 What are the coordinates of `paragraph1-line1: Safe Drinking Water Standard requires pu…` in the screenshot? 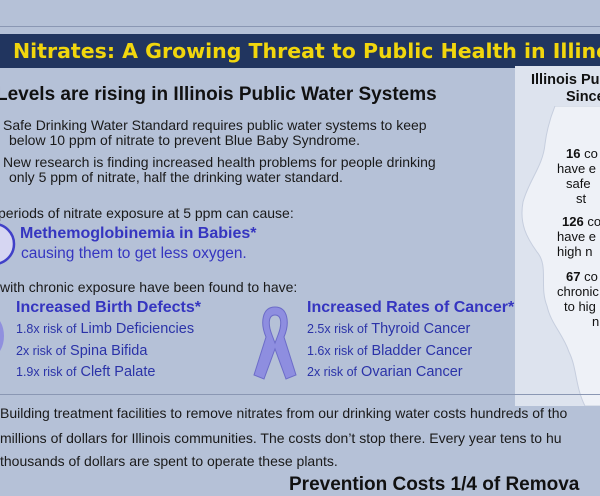 It's located at (215, 125).